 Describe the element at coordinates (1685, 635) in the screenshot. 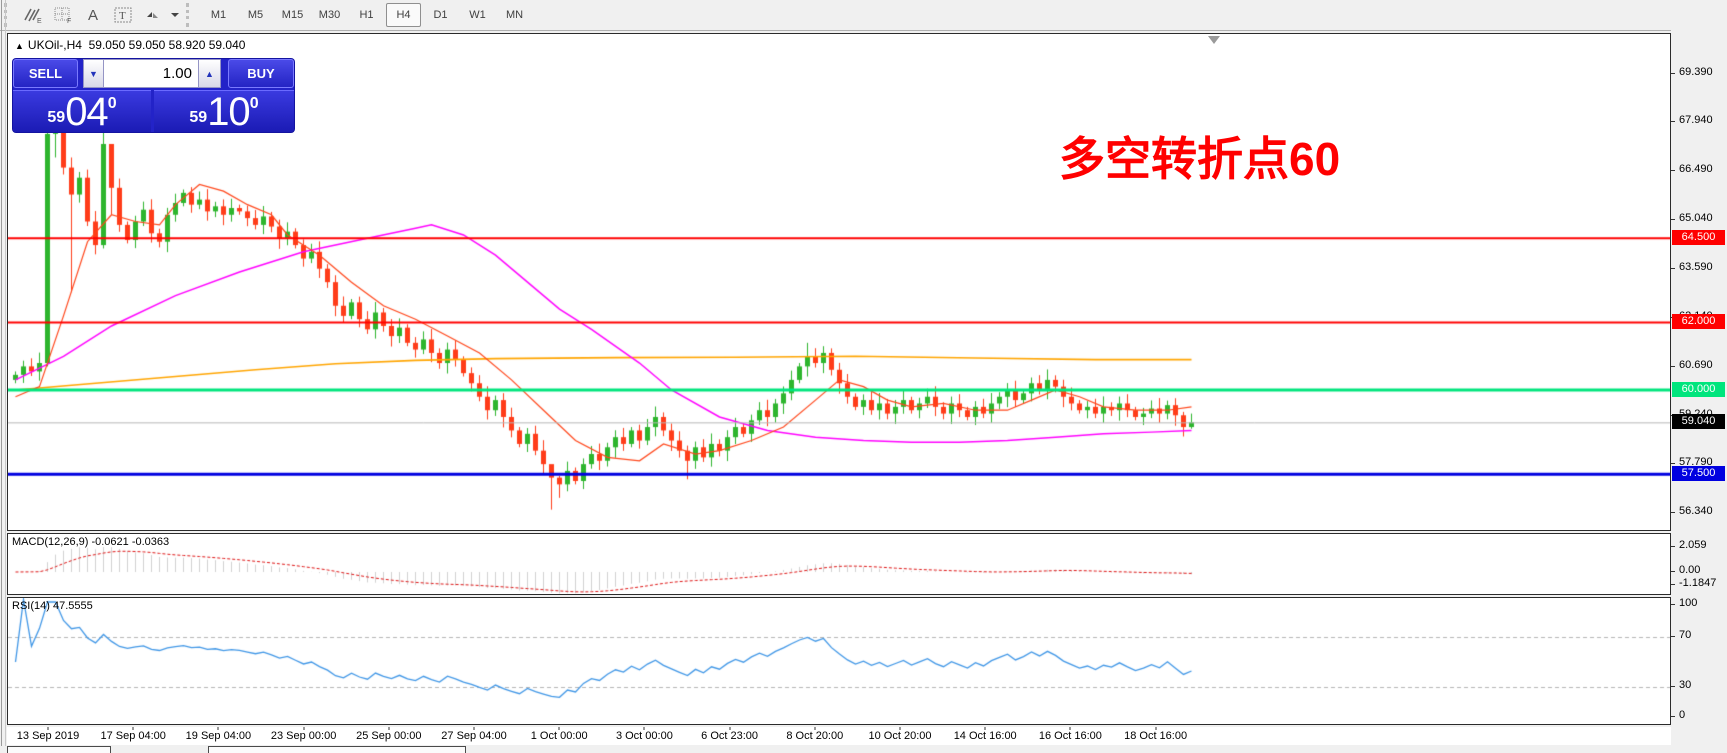

I see `rsi-scale-label: 70` at that location.